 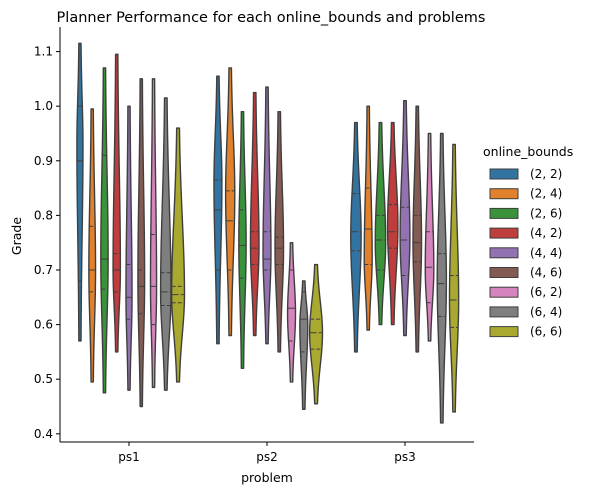 I want to click on violin-1-ps1, so click(x=80, y=192).